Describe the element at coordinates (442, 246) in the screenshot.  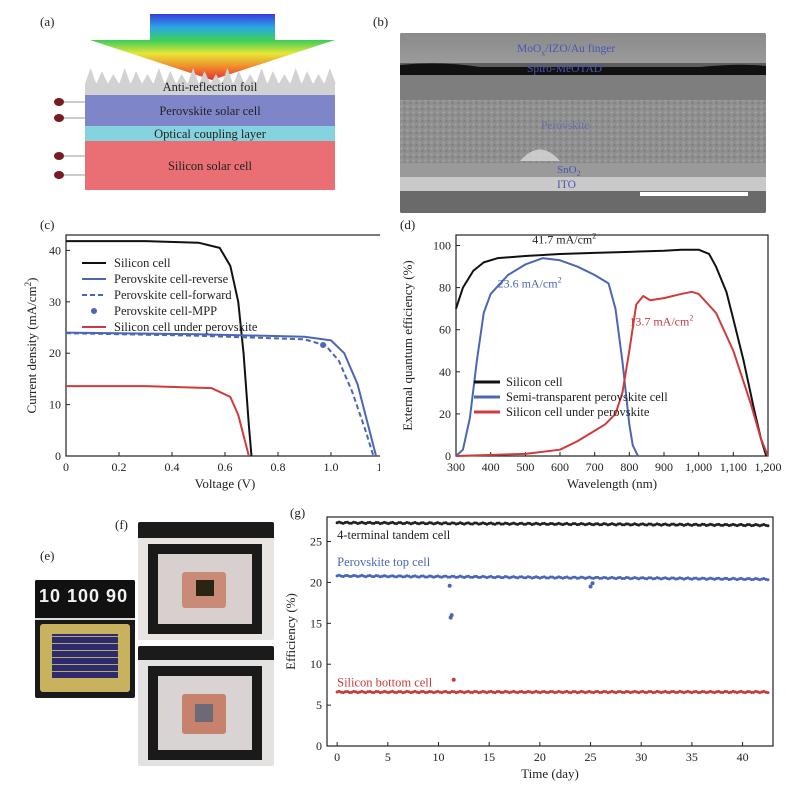
I see `y-tick-label: 100` at that location.